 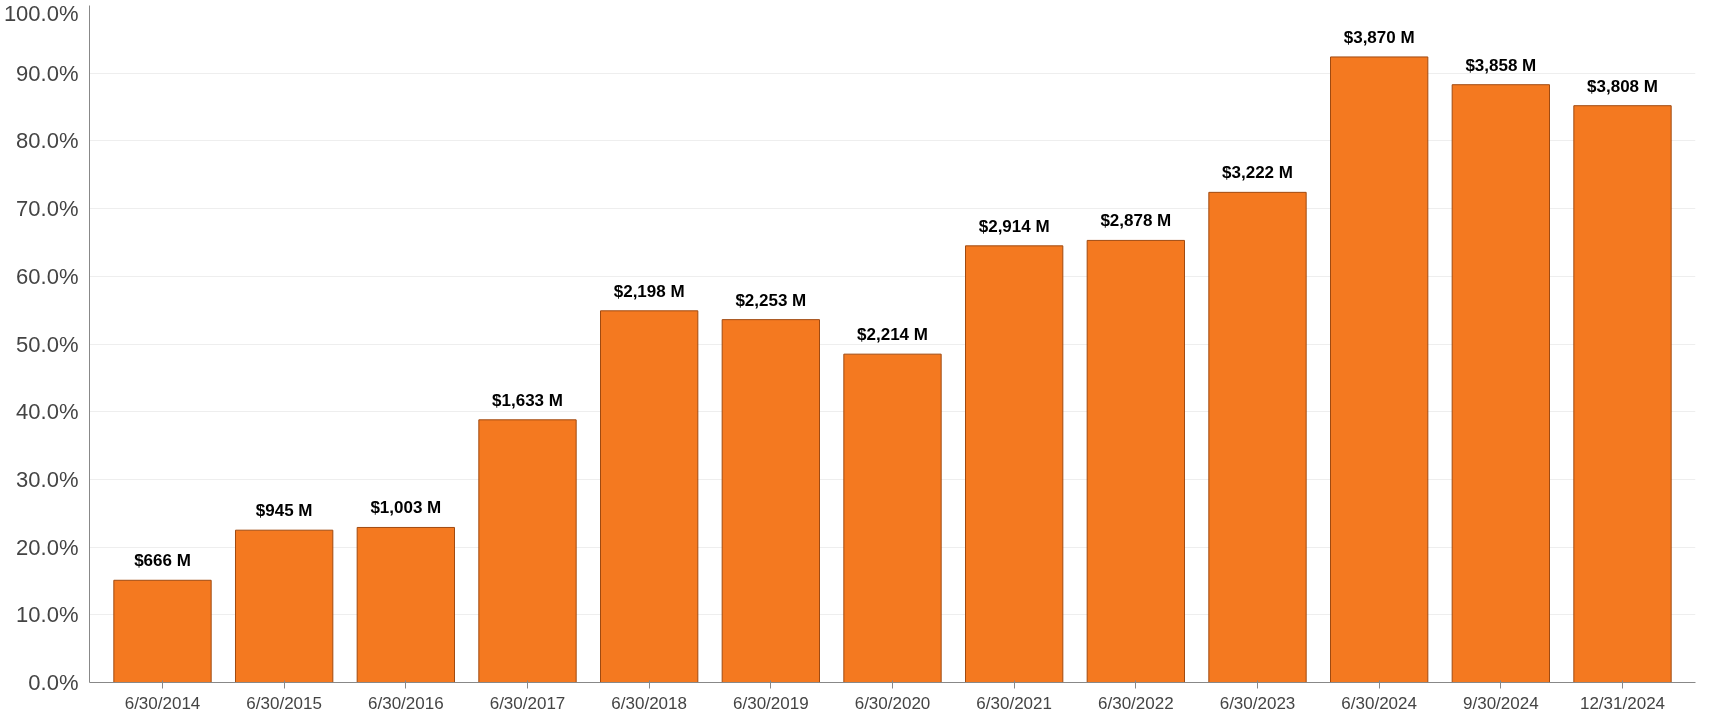 What do you see at coordinates (1379, 37) in the screenshot?
I see `annotation: $3,870 M` at bounding box center [1379, 37].